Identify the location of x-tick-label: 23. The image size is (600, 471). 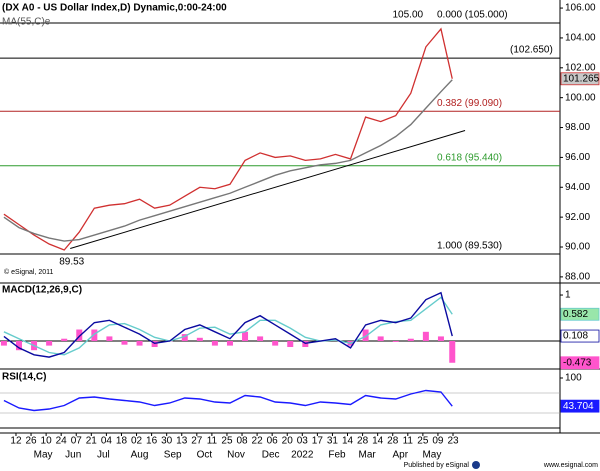
(453, 441).